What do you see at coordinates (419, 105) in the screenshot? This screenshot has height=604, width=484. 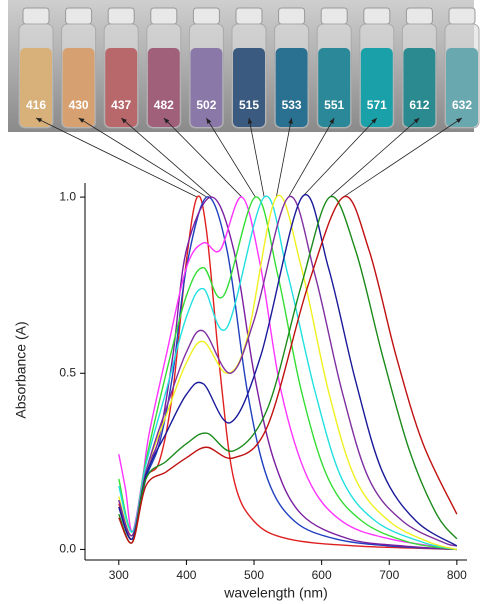 I see `vial-label: 612` at bounding box center [419, 105].